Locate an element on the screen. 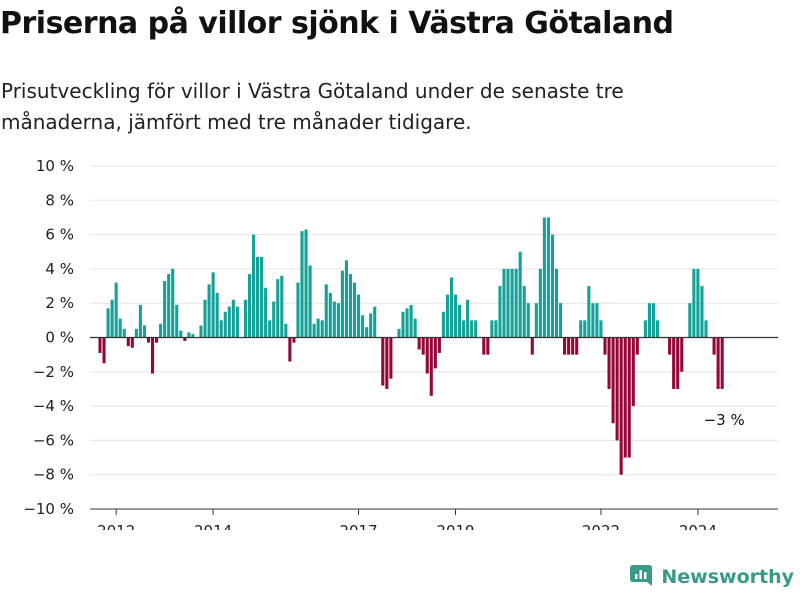 The width and height of the screenshot is (800, 600). x-tick-label: 2014 is located at coordinates (213, 526).